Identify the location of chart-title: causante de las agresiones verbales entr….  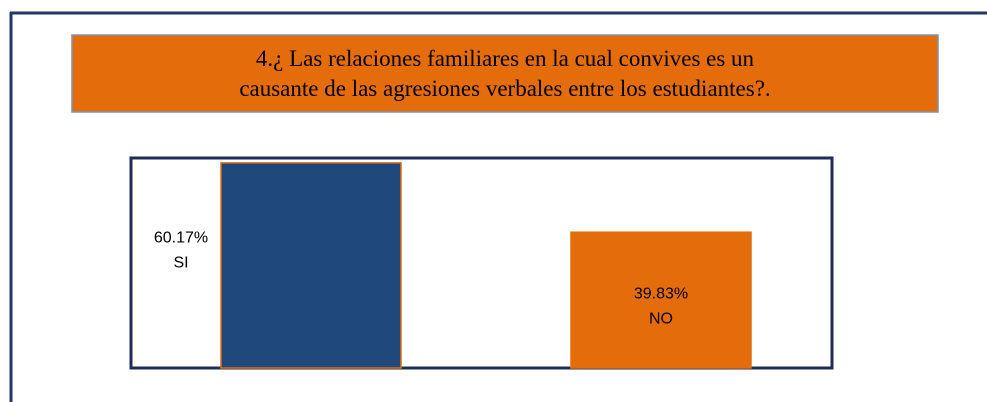
(504, 88).